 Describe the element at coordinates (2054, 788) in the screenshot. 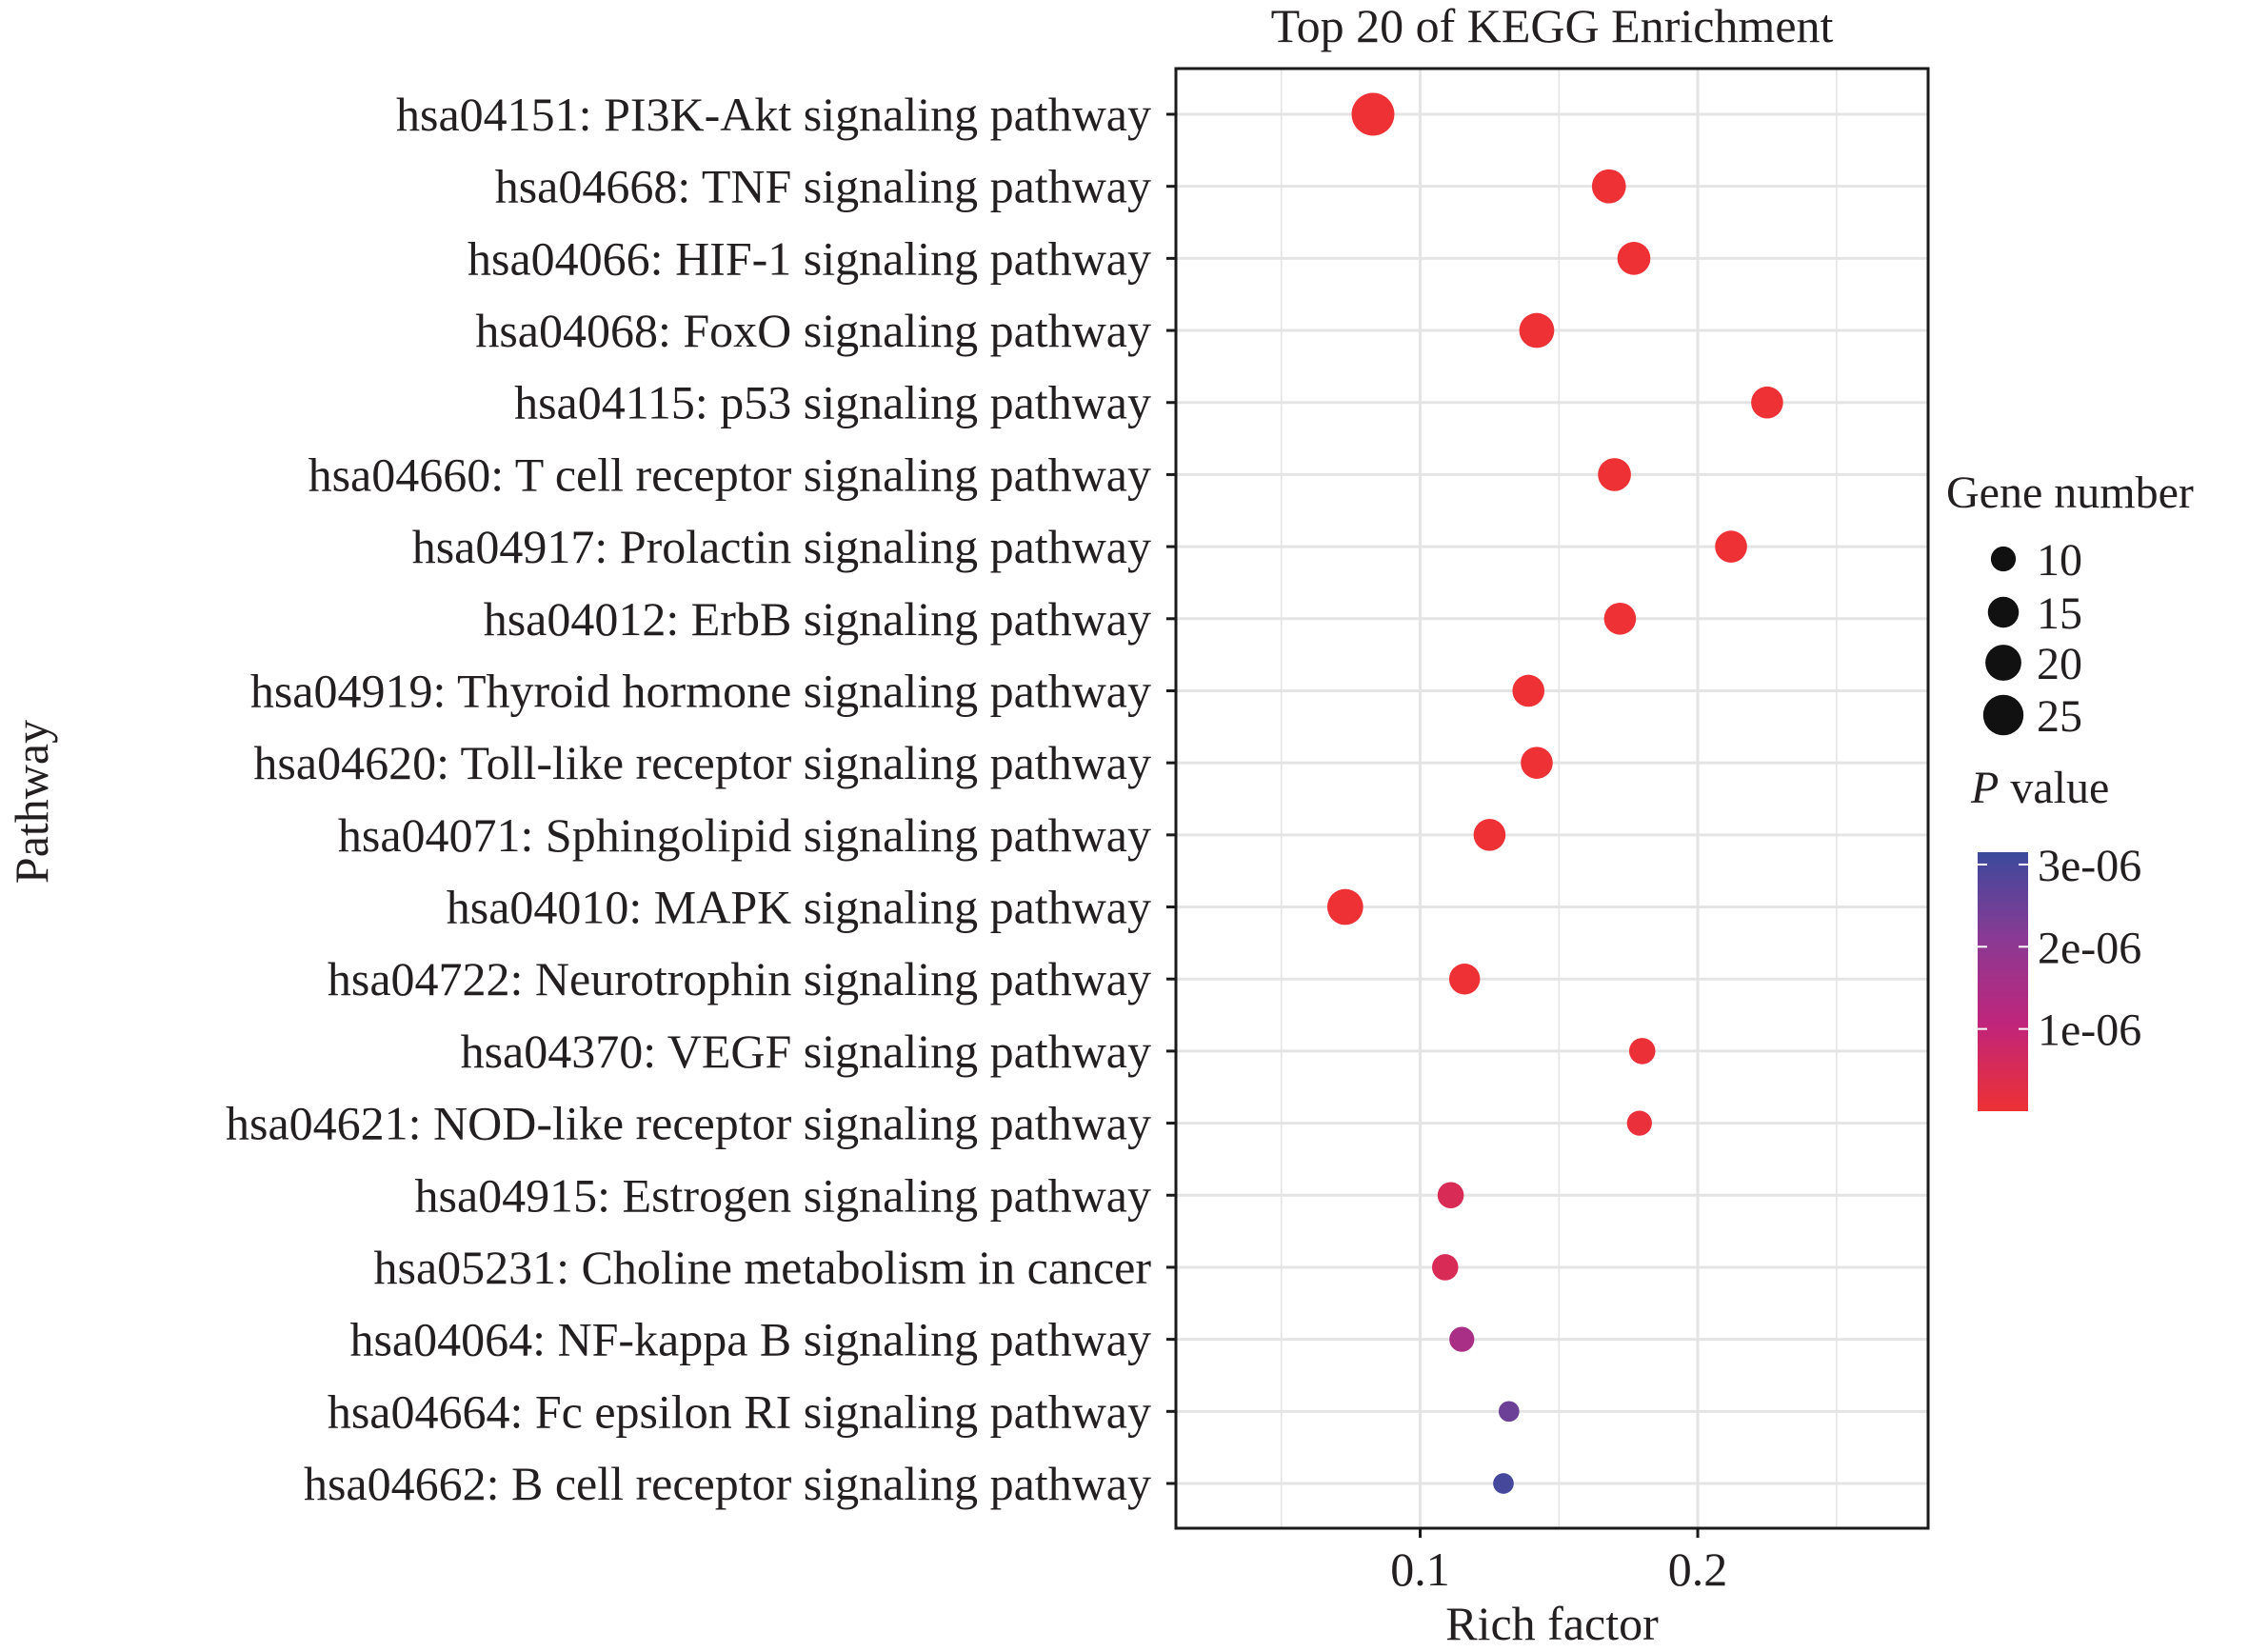

I see `color-legend-title-rest: value` at that location.